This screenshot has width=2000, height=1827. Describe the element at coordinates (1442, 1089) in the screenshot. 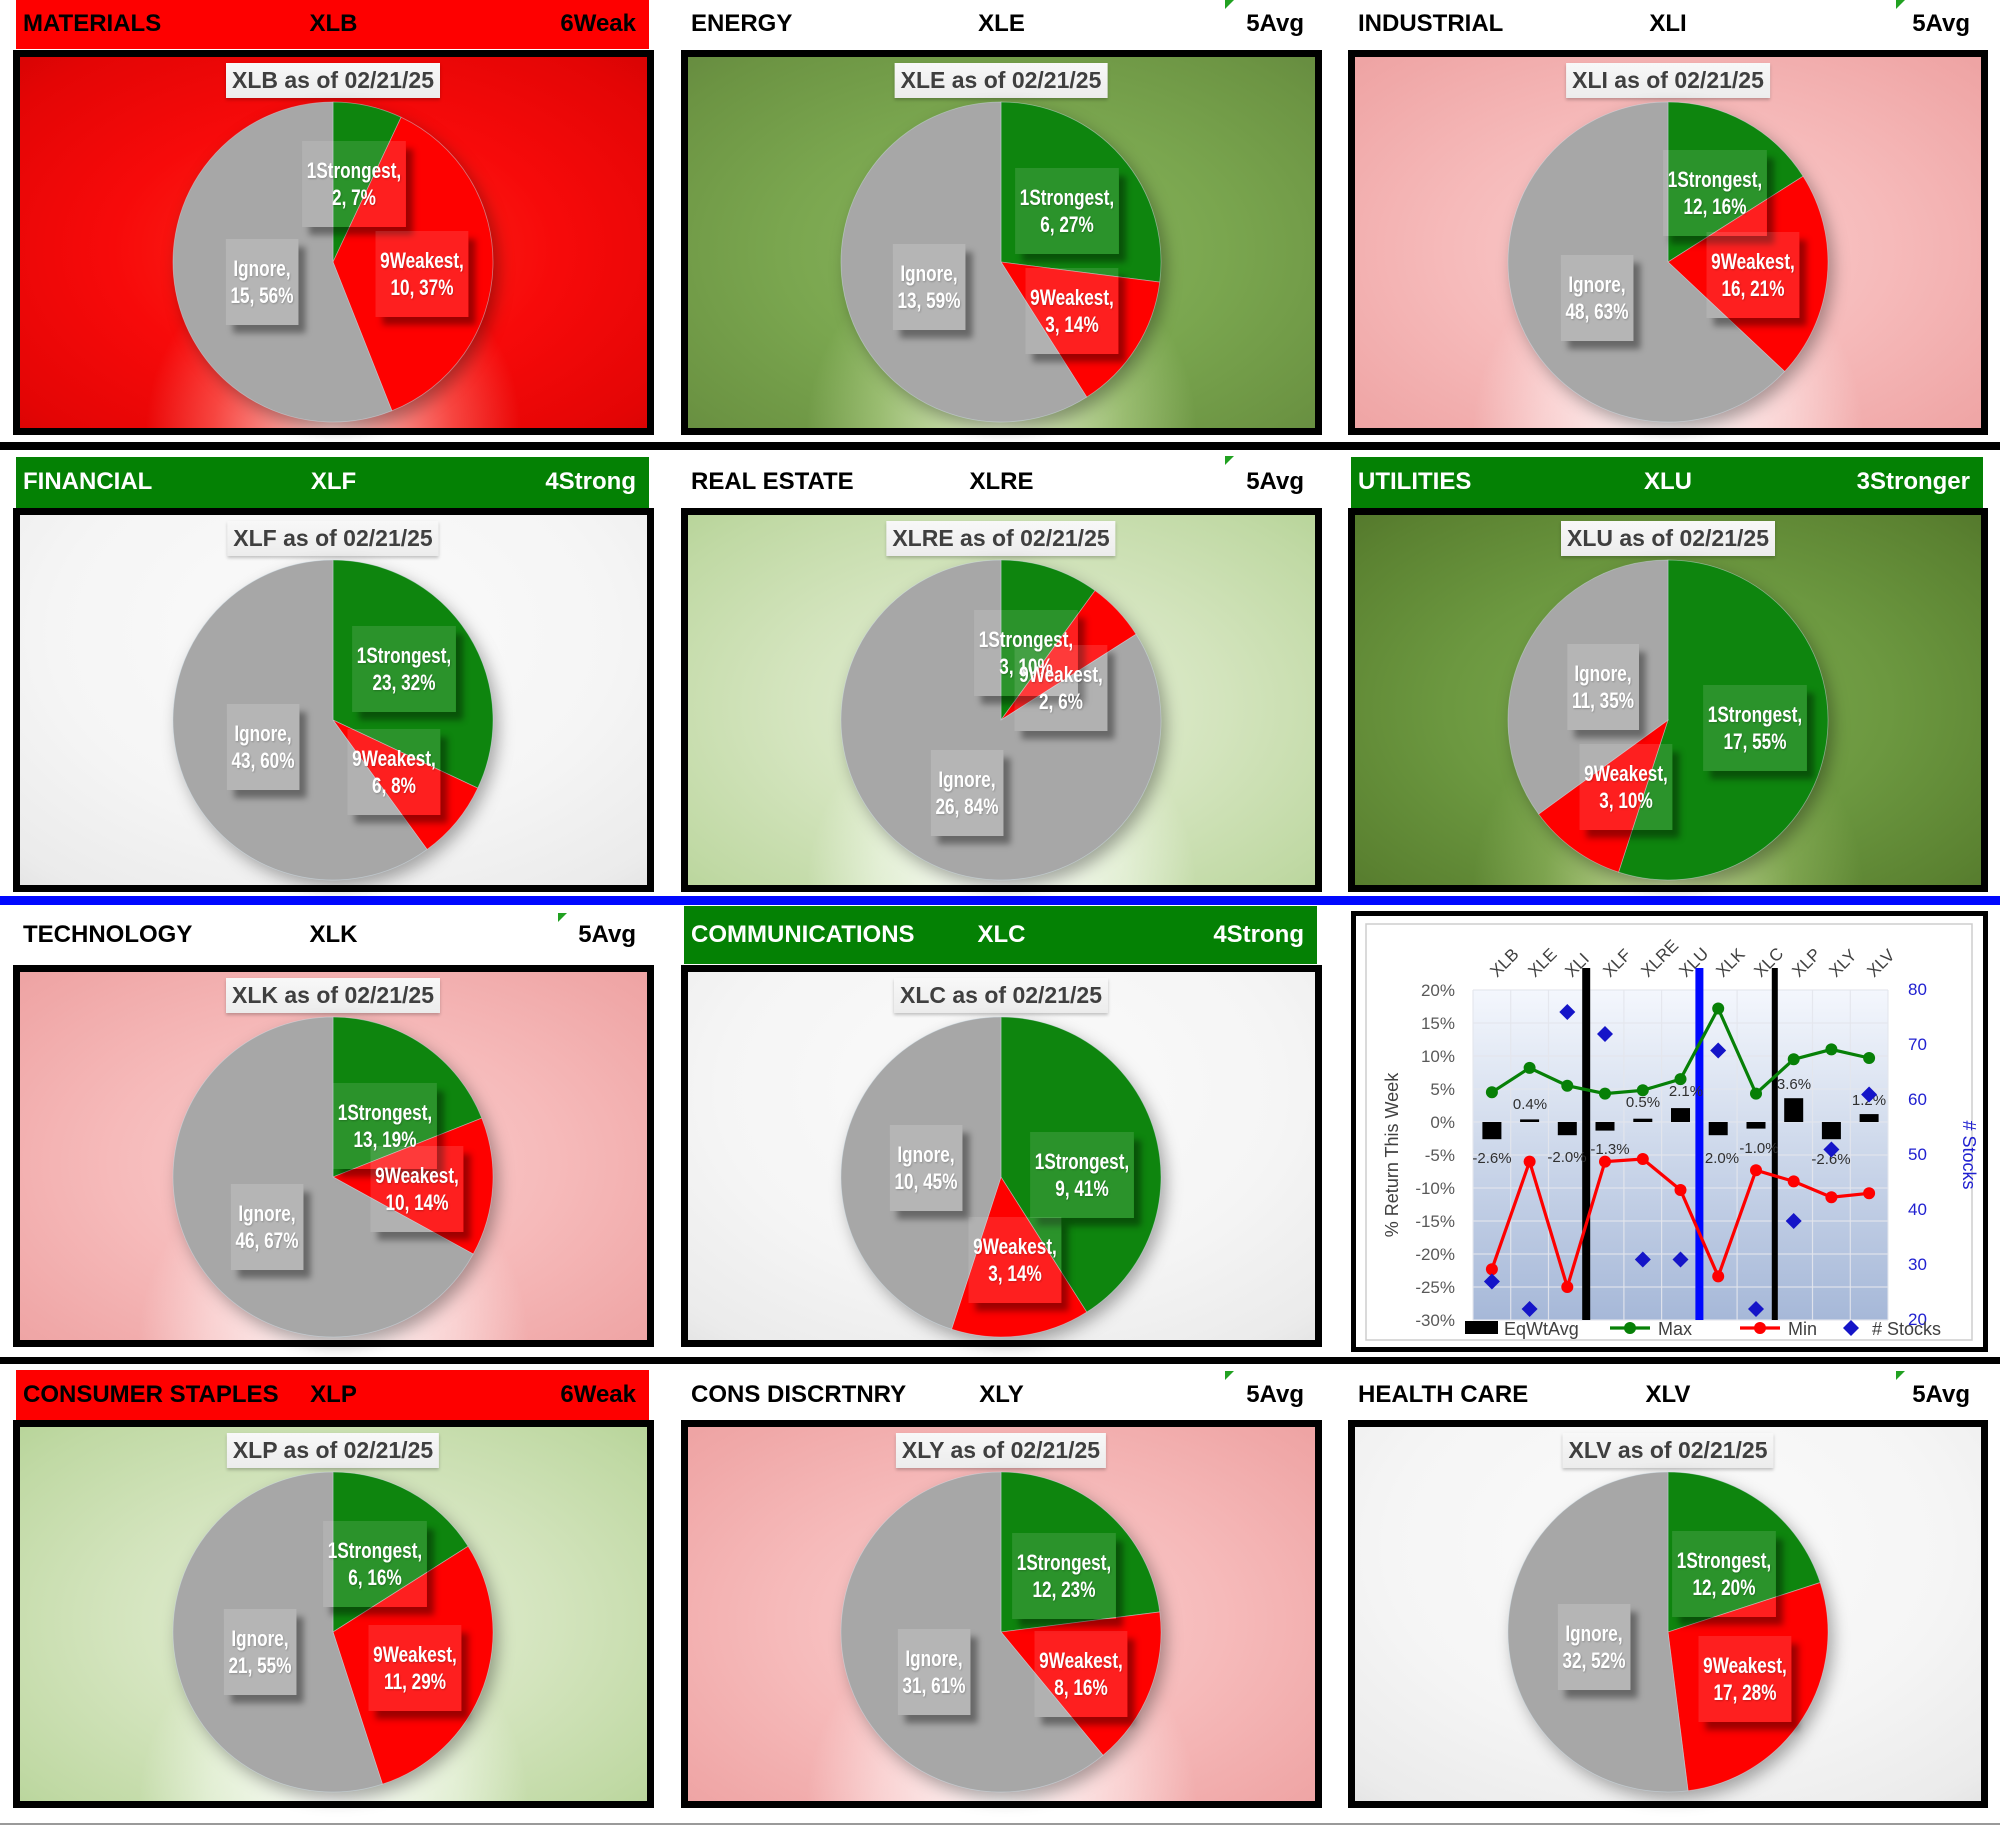

I see `svg-text: 5%` at that location.